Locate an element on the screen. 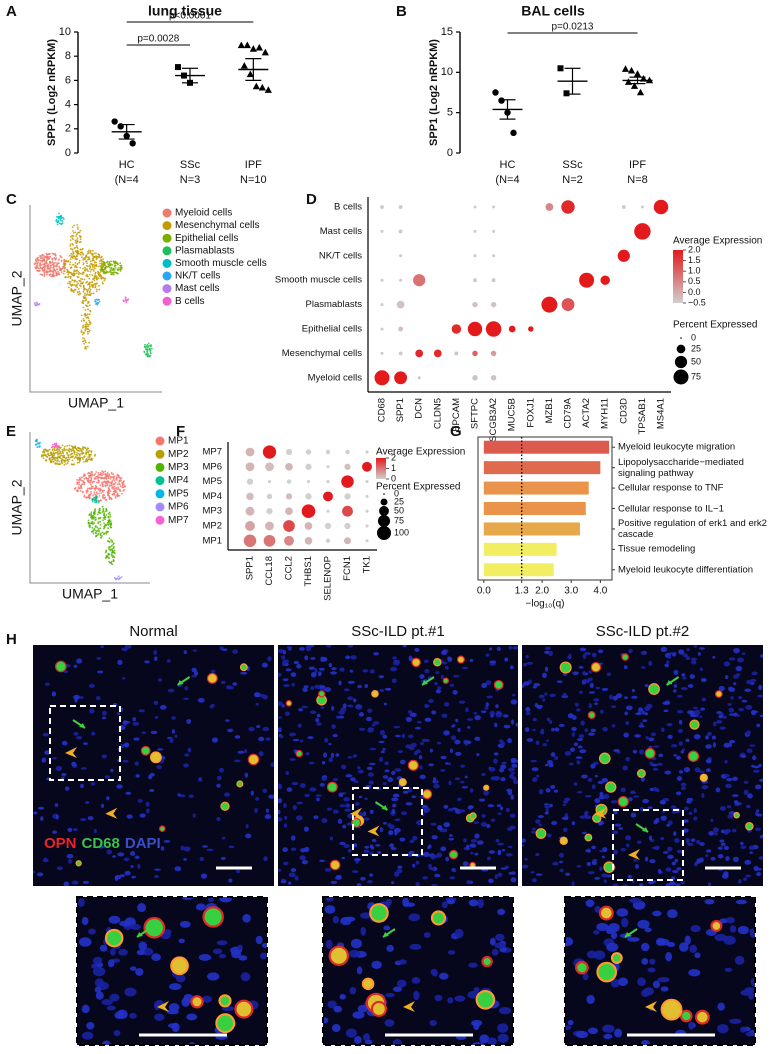 The height and width of the screenshot is (1054, 773). y-tick-label: 4 is located at coordinates (68, 105).